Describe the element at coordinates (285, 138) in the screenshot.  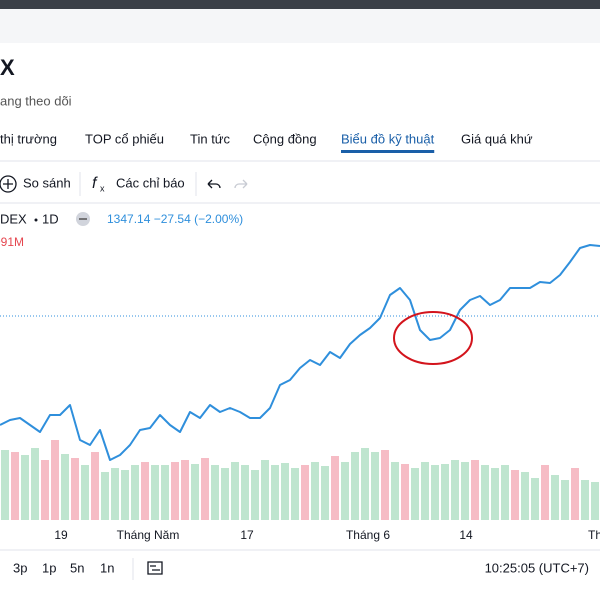
I see `tab: Cộng đồng` at that location.